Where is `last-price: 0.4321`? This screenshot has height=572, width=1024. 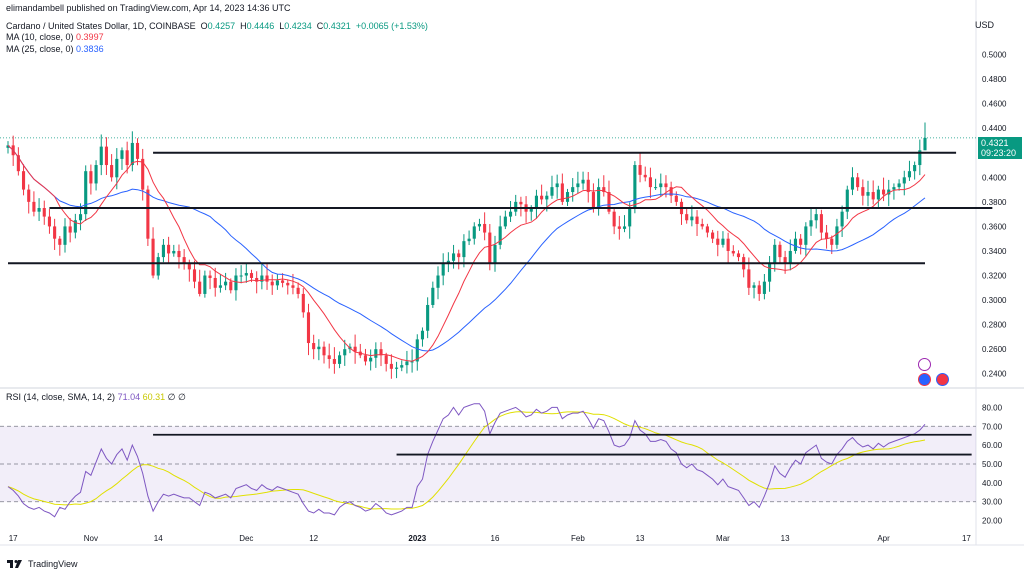 last-price: 0.4321 is located at coordinates (995, 143).